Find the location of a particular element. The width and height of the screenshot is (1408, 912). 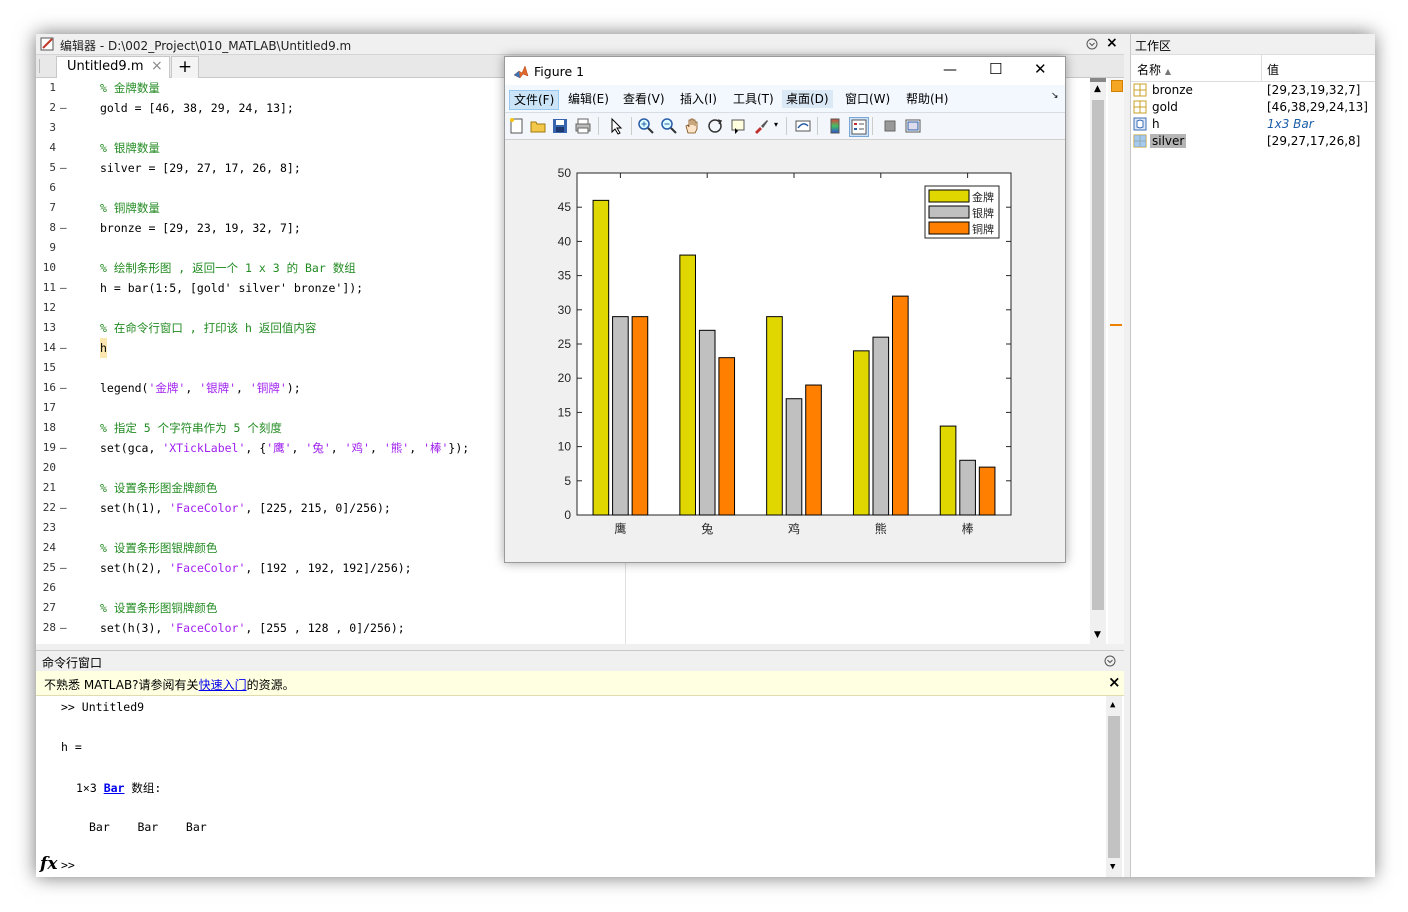

dock-arrow-icon: ↘ is located at coordinates (1055, 96).